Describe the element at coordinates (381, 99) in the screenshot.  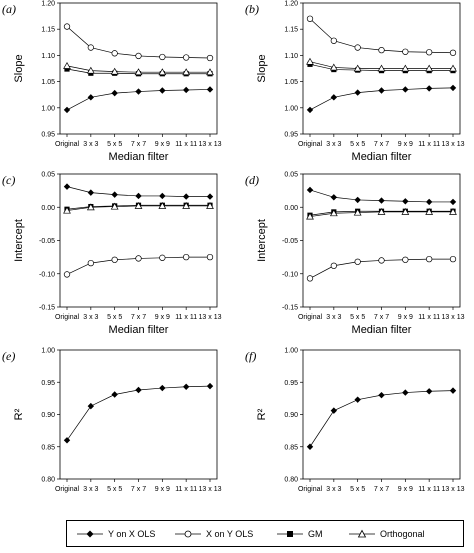
I see `series-y-on-x-ols` at that location.